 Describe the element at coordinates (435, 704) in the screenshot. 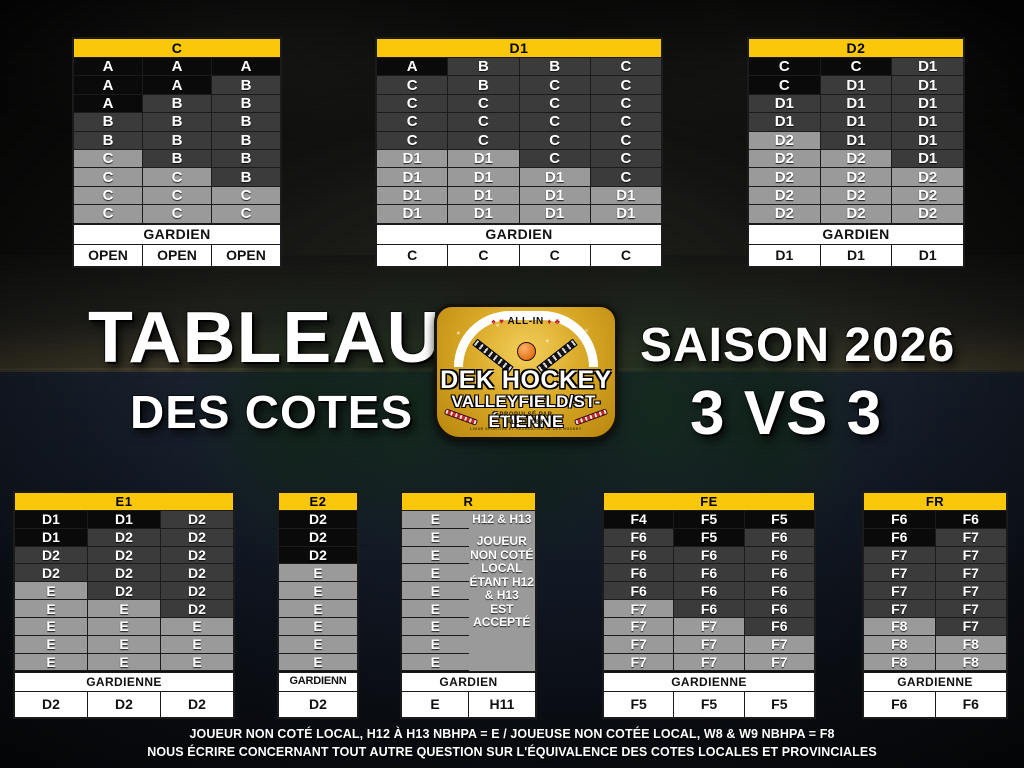

I see `goalie-cell: E` at that location.